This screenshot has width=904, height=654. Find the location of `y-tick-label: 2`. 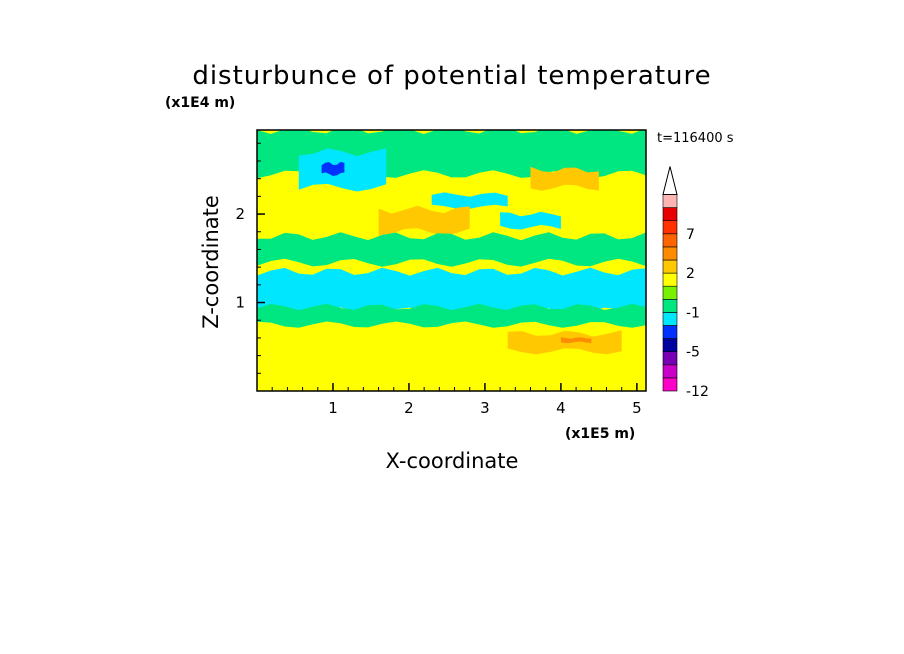

y-tick-label: 2 is located at coordinates (240, 214).